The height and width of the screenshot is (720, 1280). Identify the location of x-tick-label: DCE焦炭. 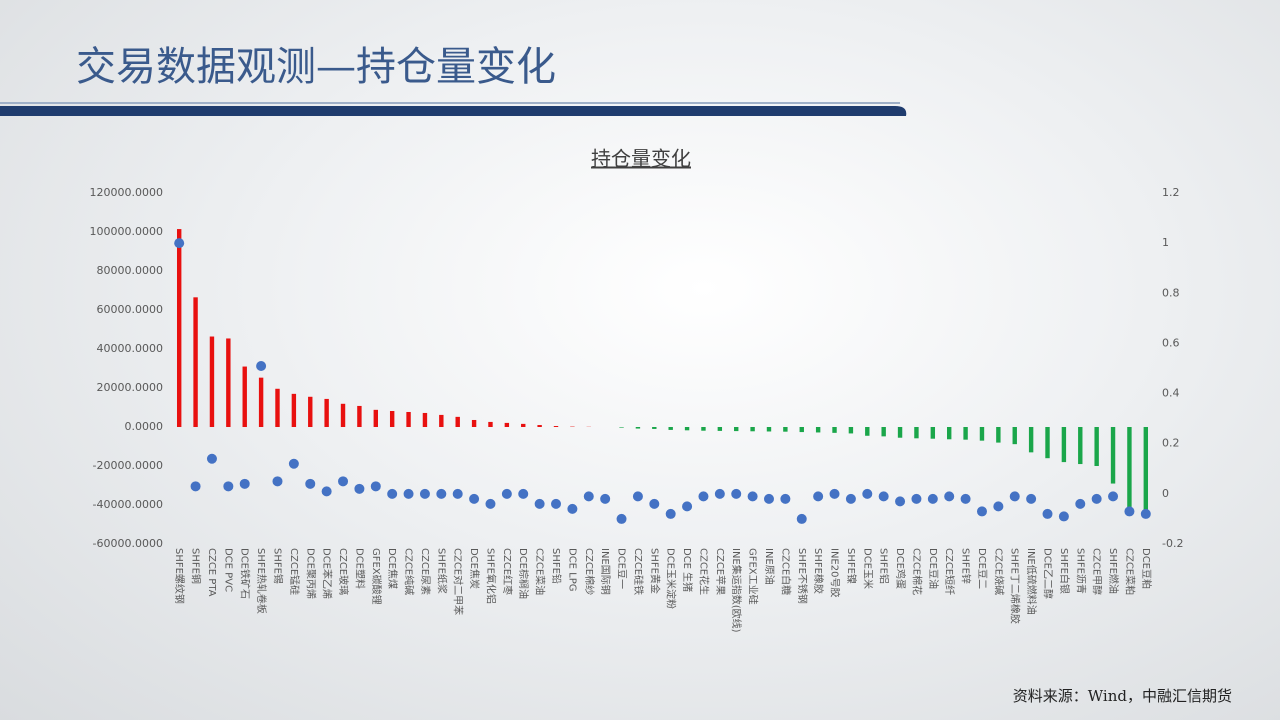
(474, 568).